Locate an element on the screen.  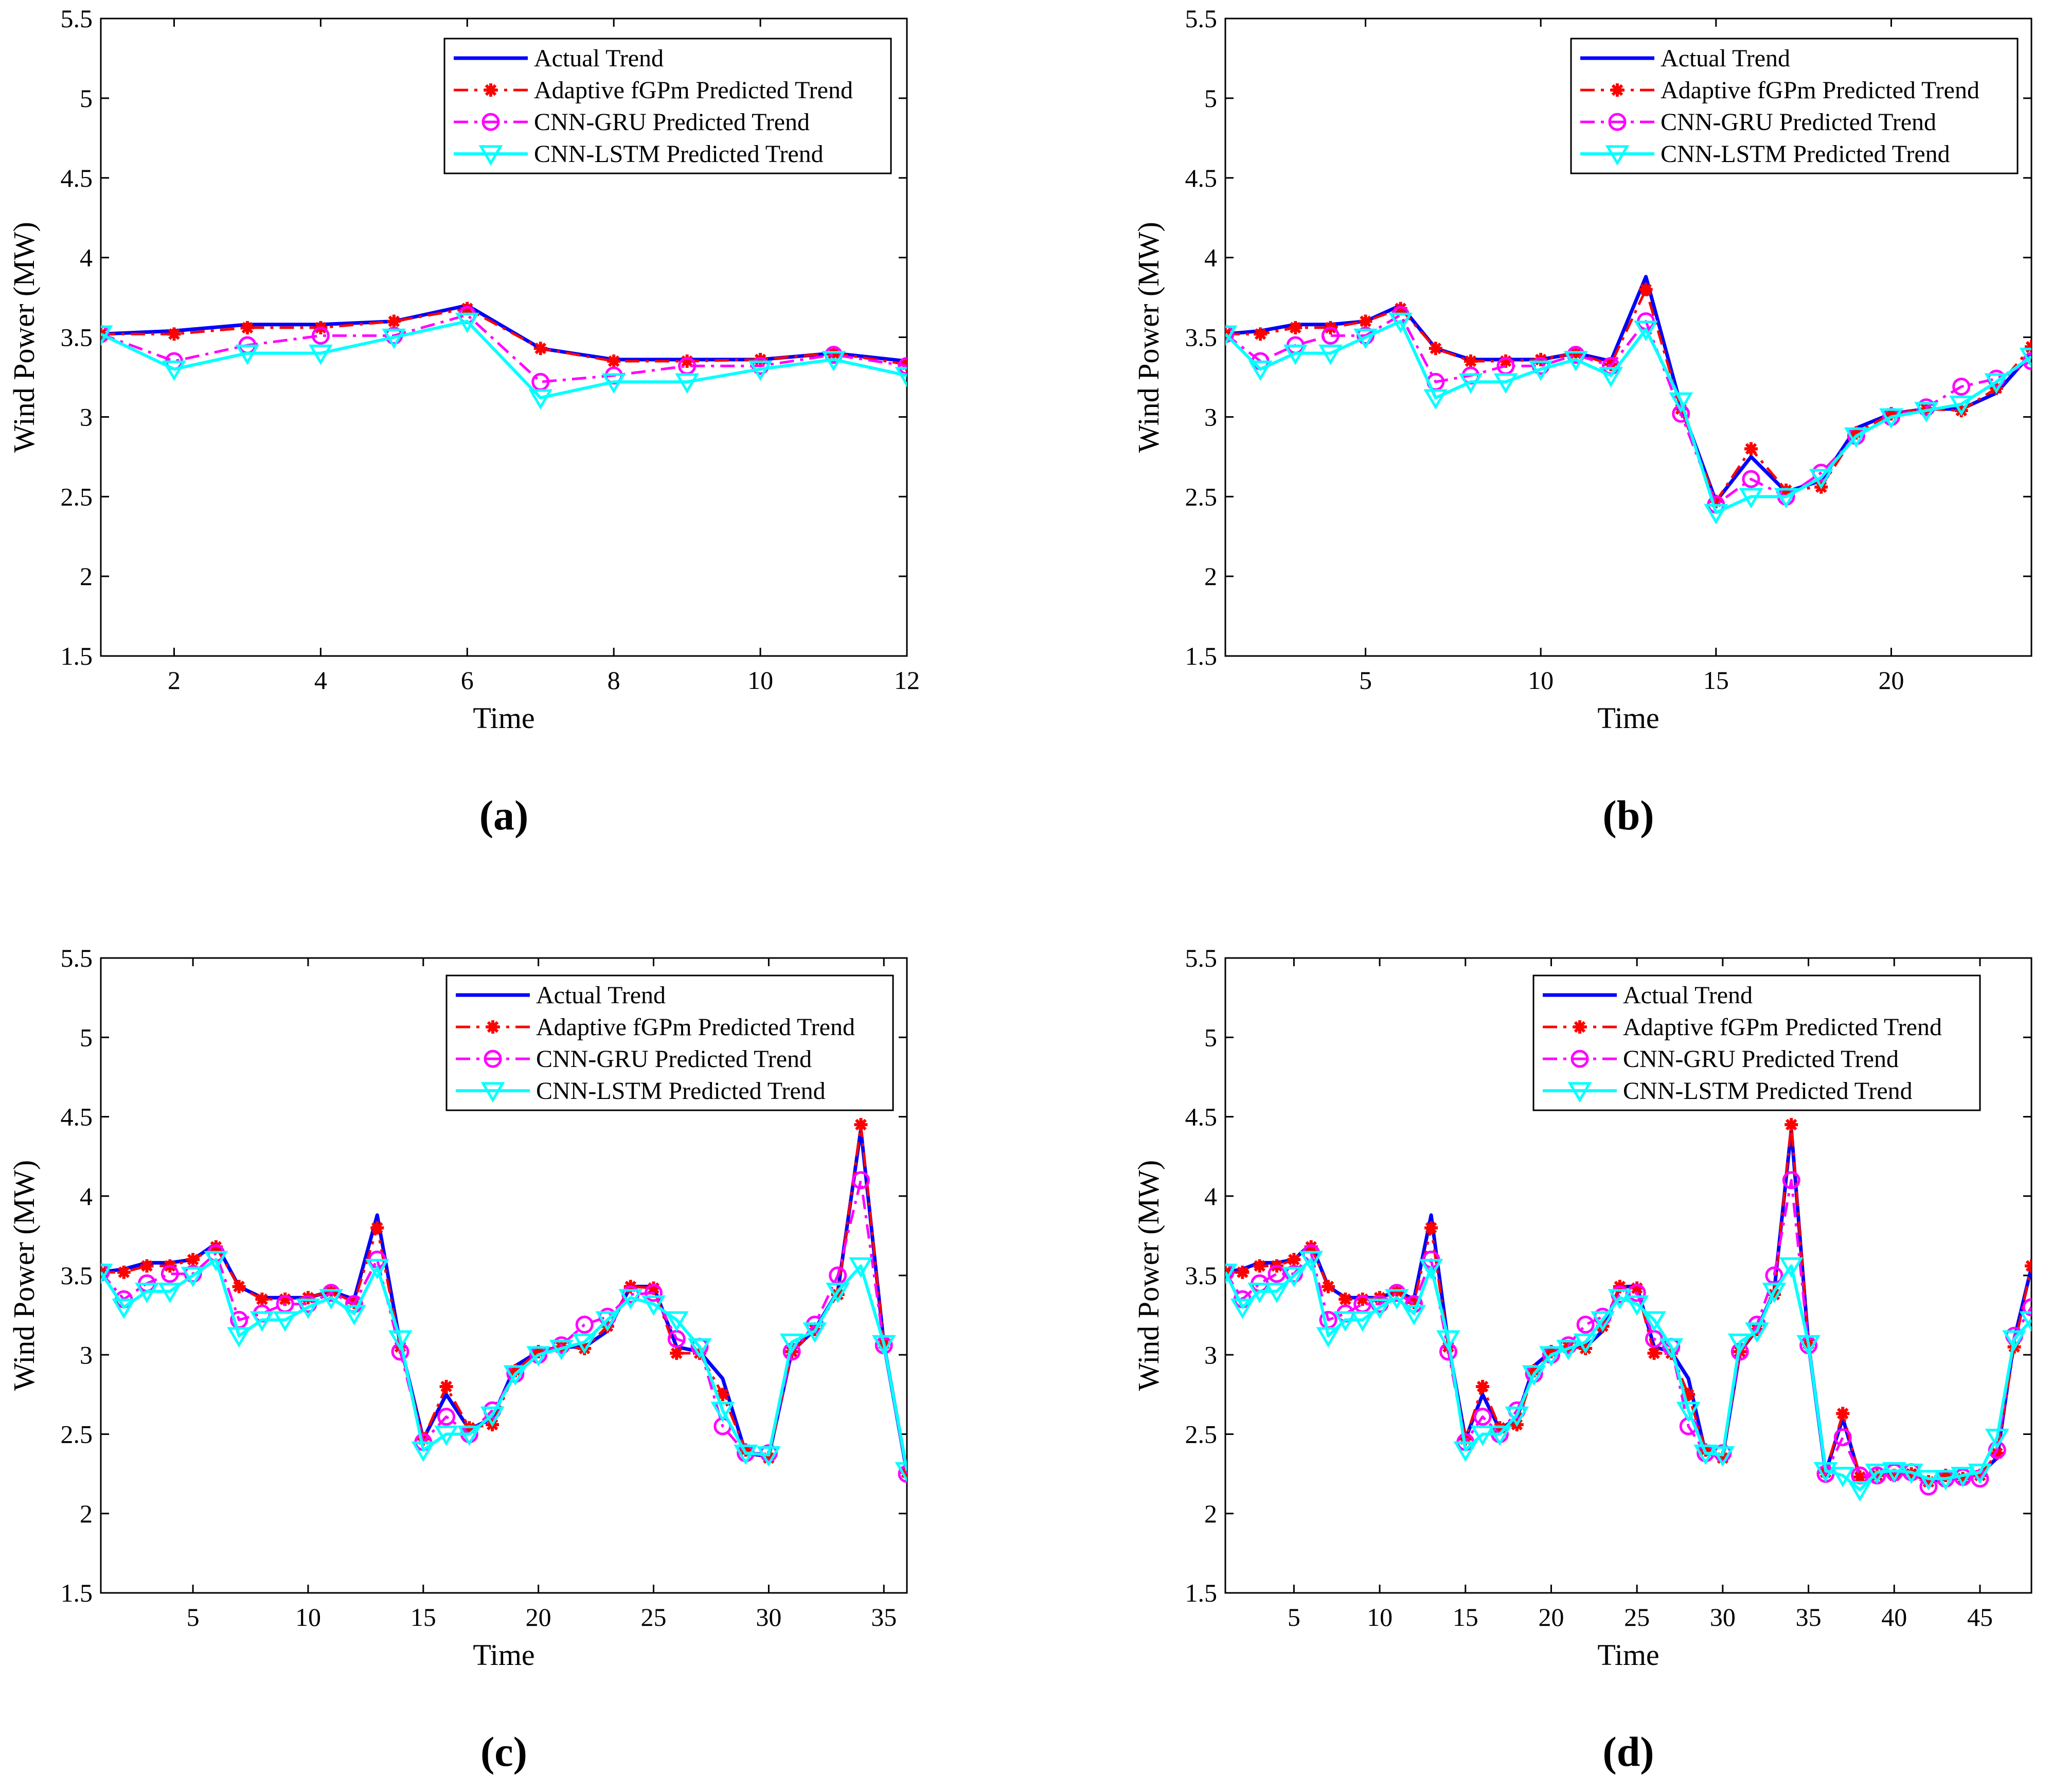
legend-label: CNN-GRU Predicted Trend is located at coordinates (1761, 1059).